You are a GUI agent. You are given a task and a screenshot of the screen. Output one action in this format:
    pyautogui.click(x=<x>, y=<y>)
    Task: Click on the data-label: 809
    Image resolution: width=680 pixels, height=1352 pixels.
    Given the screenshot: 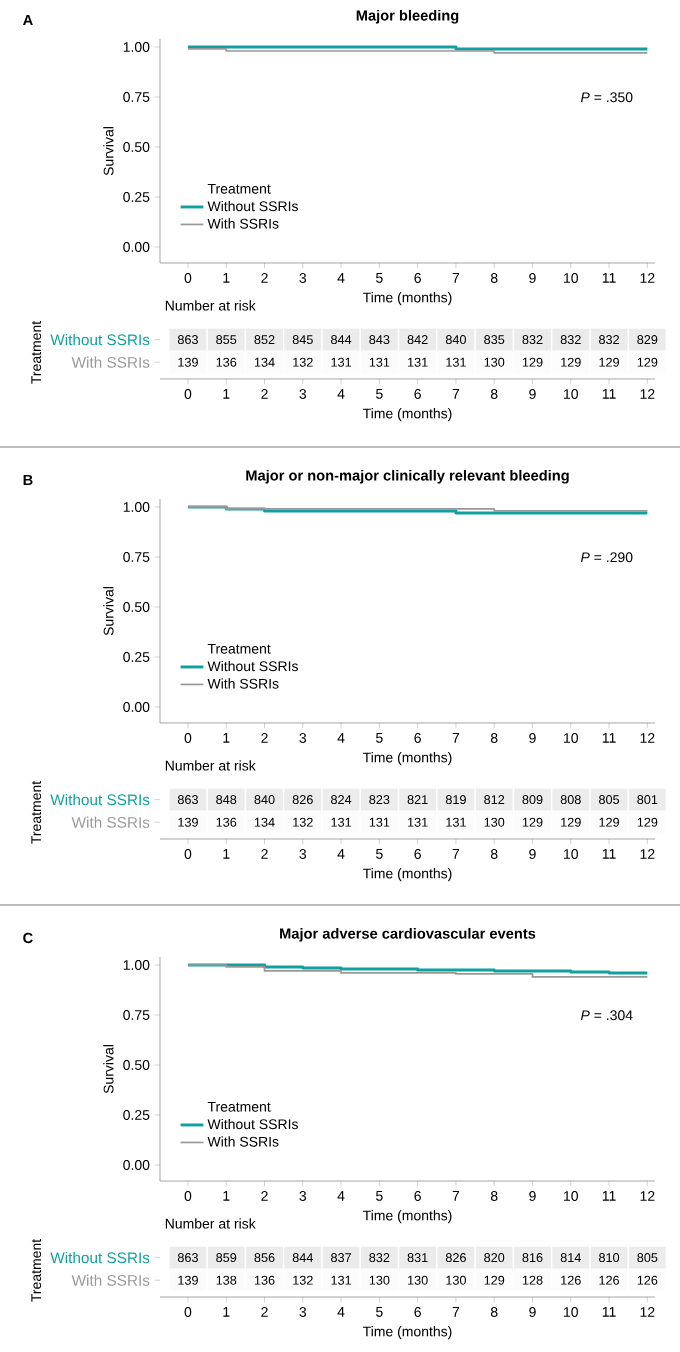 What is the action you would take?
    pyautogui.click(x=532, y=800)
    